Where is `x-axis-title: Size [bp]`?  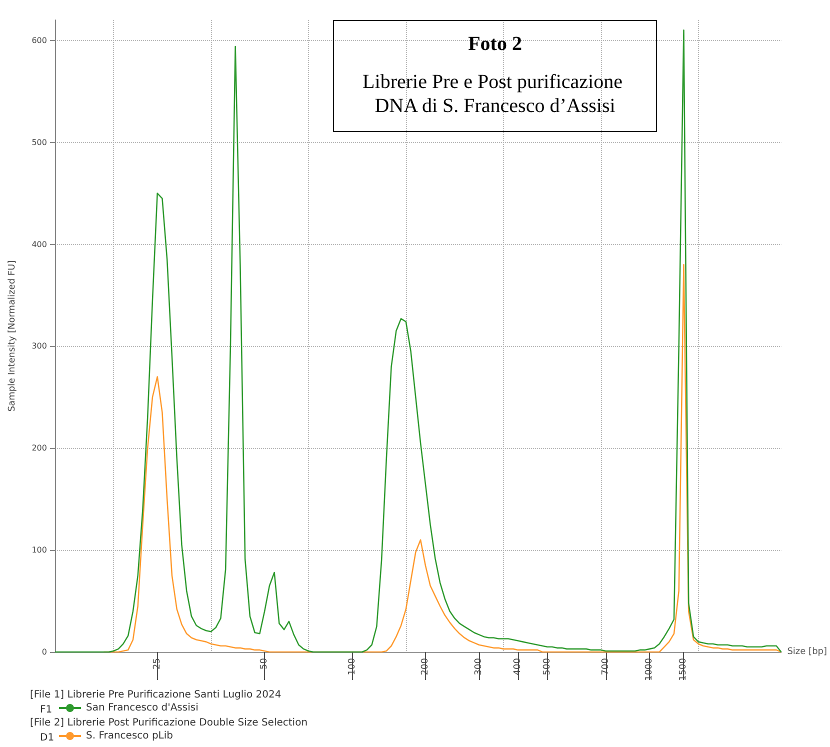
x-axis-title: Size [bp] is located at coordinates (807, 652).